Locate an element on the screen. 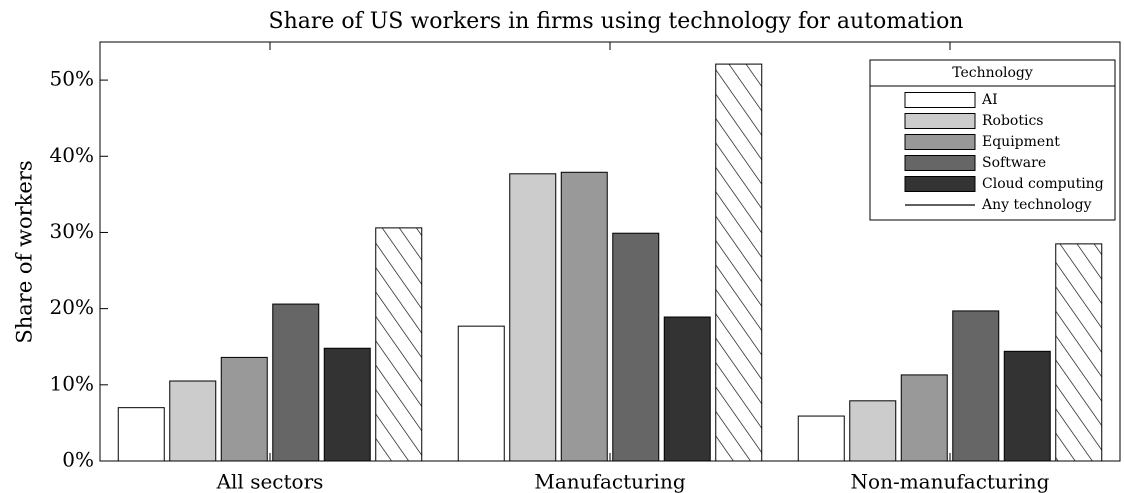 Image resolution: width=1124 pixels, height=493 pixels. y-tick-label: 20% is located at coordinates (72, 307).